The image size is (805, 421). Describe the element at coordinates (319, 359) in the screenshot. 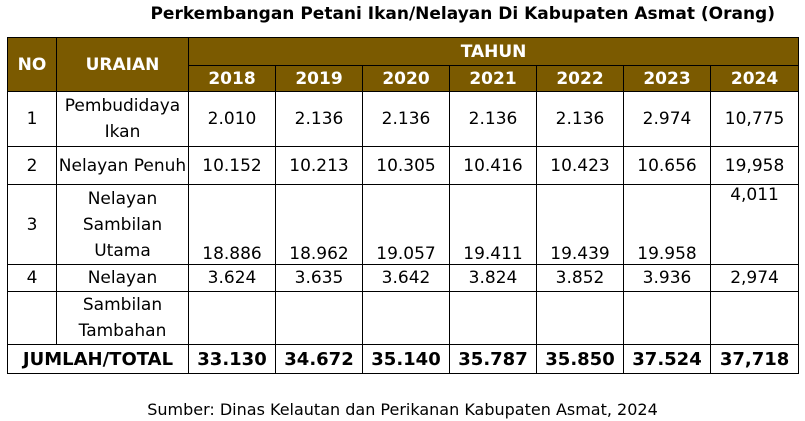

I see `total-value: 34.672` at that location.